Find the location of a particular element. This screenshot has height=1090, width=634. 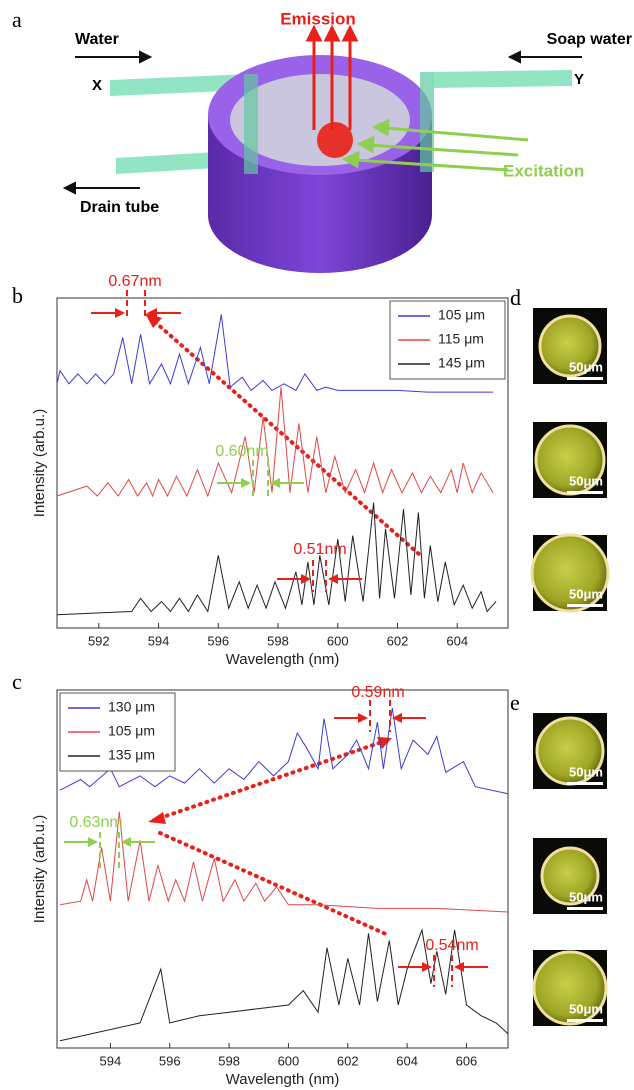

annotation: 0.51nm is located at coordinates (319, 549).